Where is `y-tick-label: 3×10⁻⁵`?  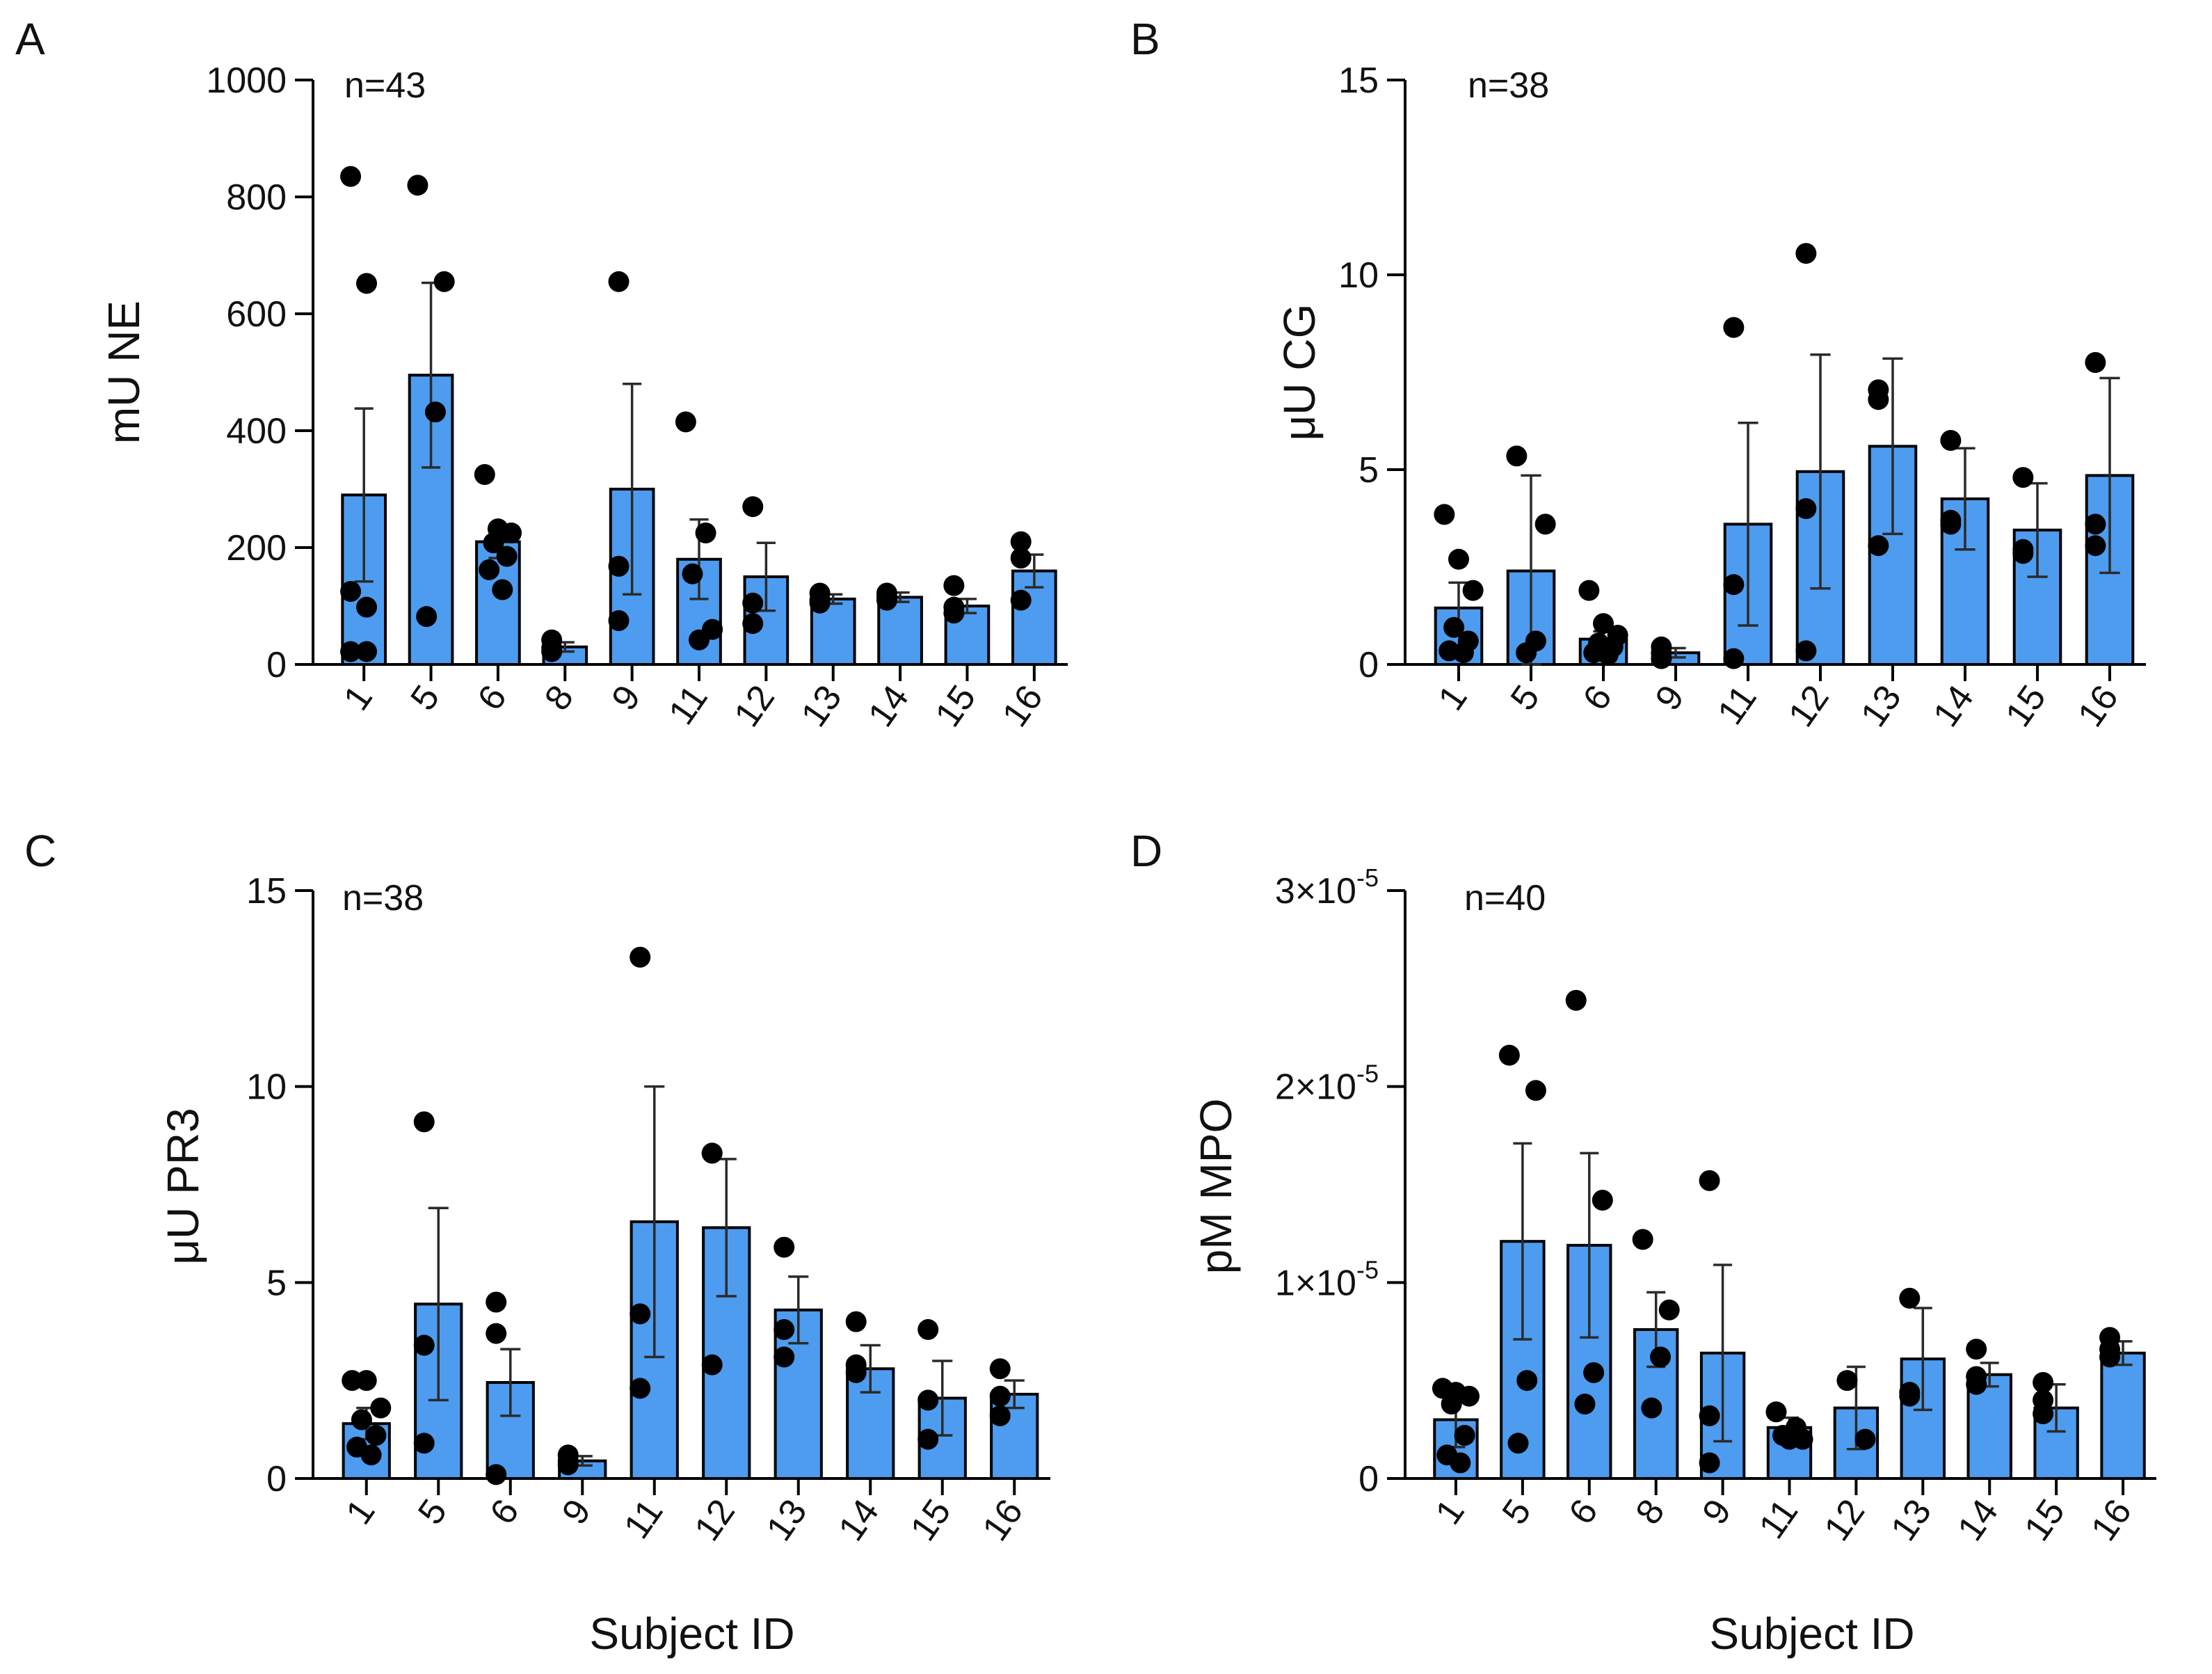
y-tick-label: 3×10⁻⁵ is located at coordinates (1327, 887).